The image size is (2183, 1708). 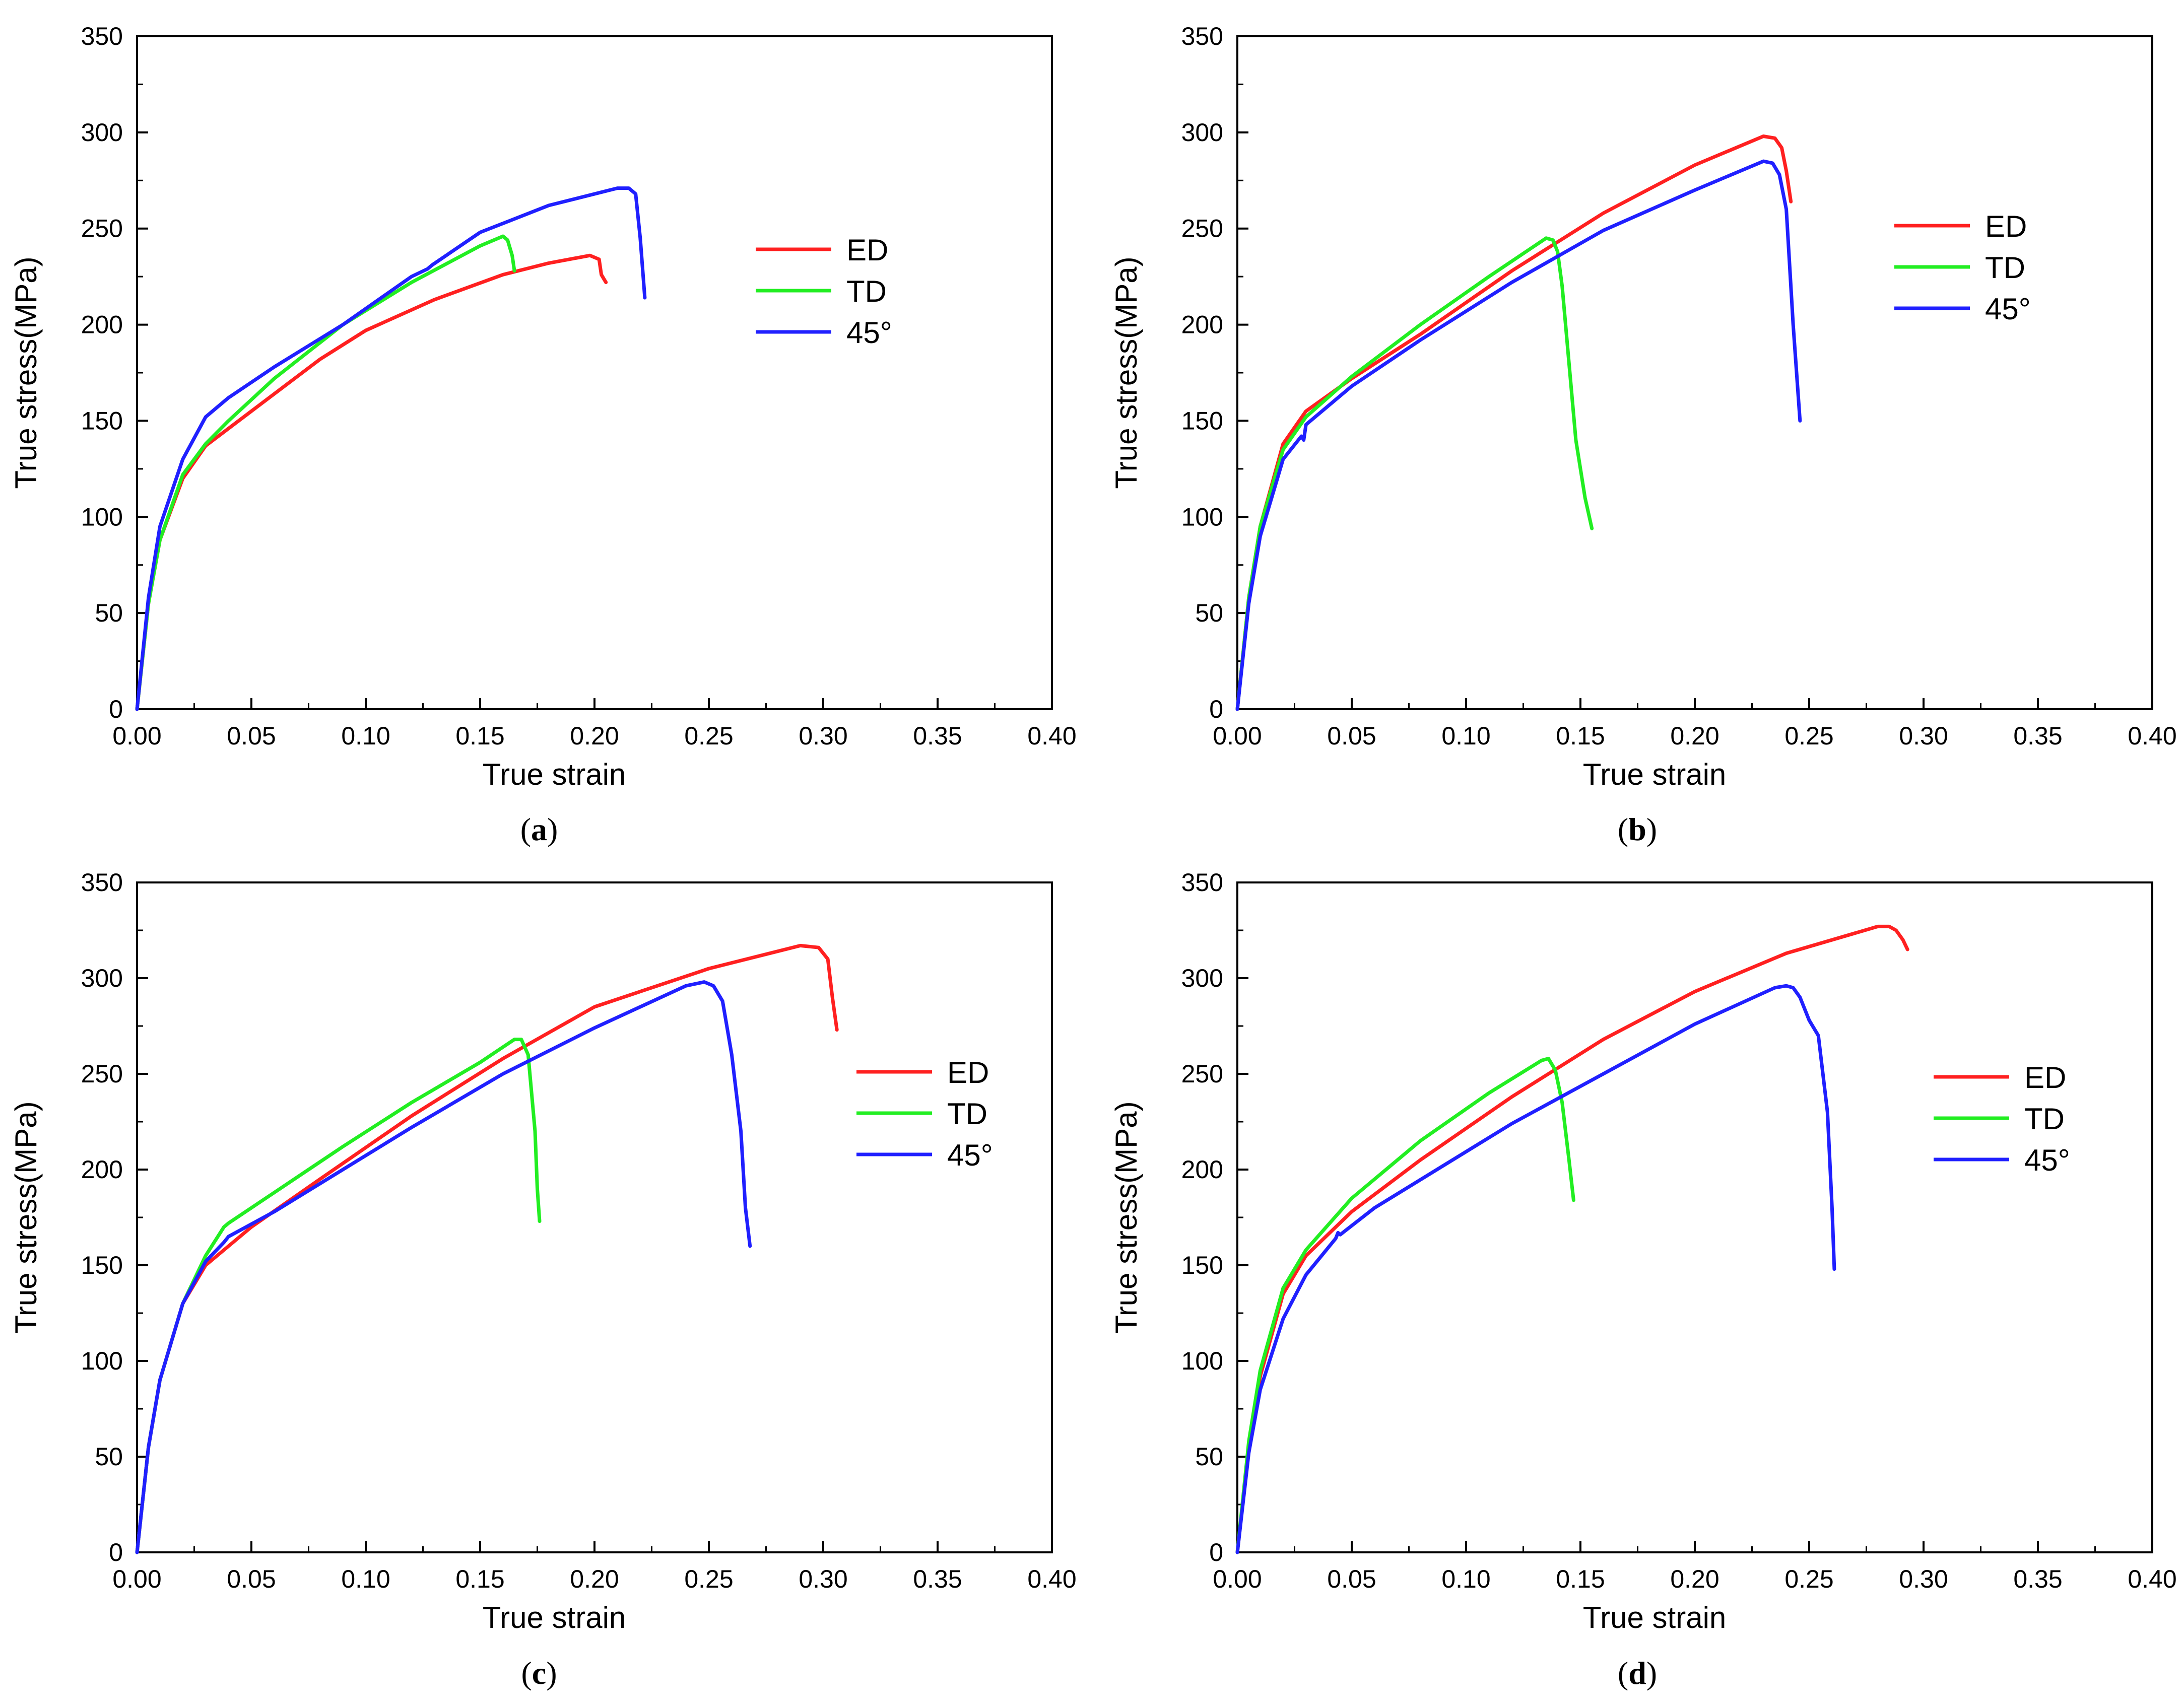 I want to click on panel-label-d: (d), so click(x=1637, y=1673).